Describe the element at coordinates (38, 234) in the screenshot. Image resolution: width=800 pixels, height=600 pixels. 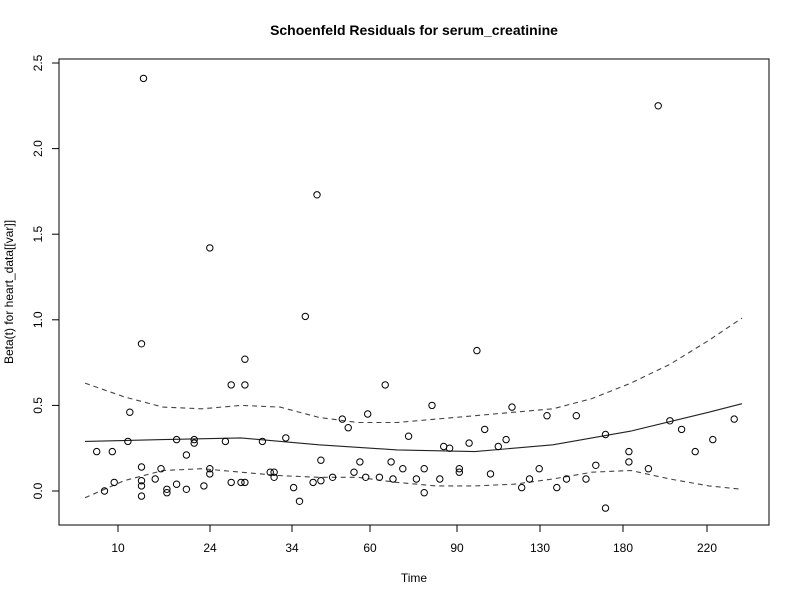
I see `y-tick-label: 1.5` at that location.